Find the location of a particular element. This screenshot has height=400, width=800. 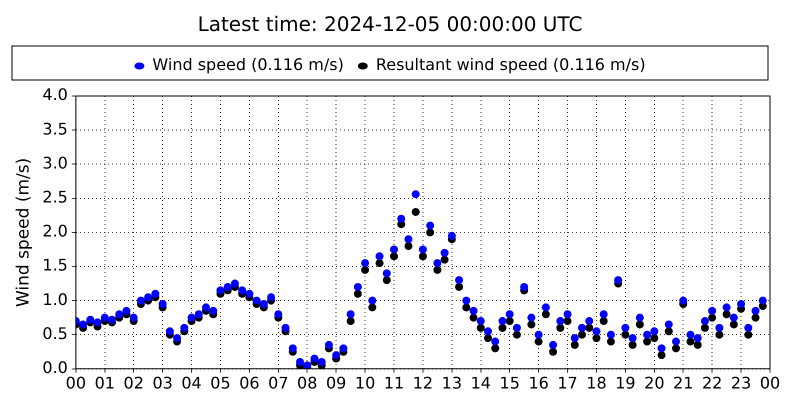

x-tick-label: 10 is located at coordinates (365, 383).